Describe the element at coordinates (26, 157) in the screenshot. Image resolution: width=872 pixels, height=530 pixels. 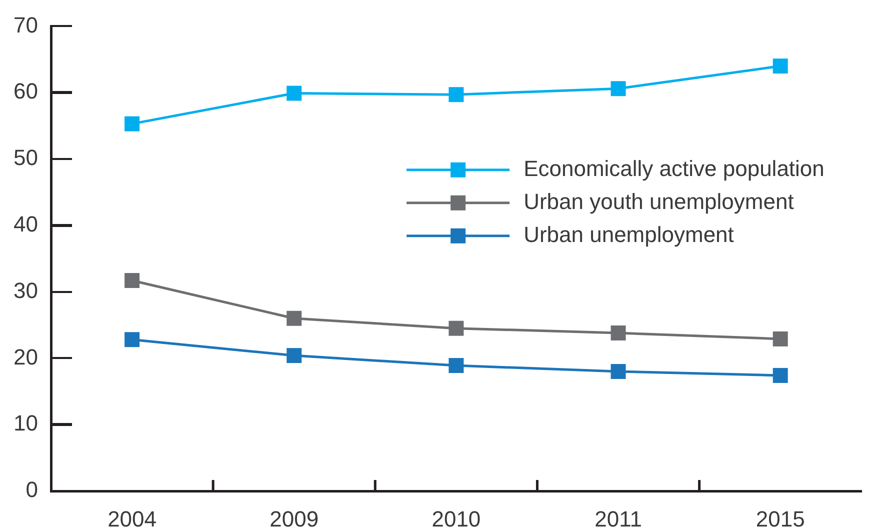
I see `y-tick-label: 50` at that location.